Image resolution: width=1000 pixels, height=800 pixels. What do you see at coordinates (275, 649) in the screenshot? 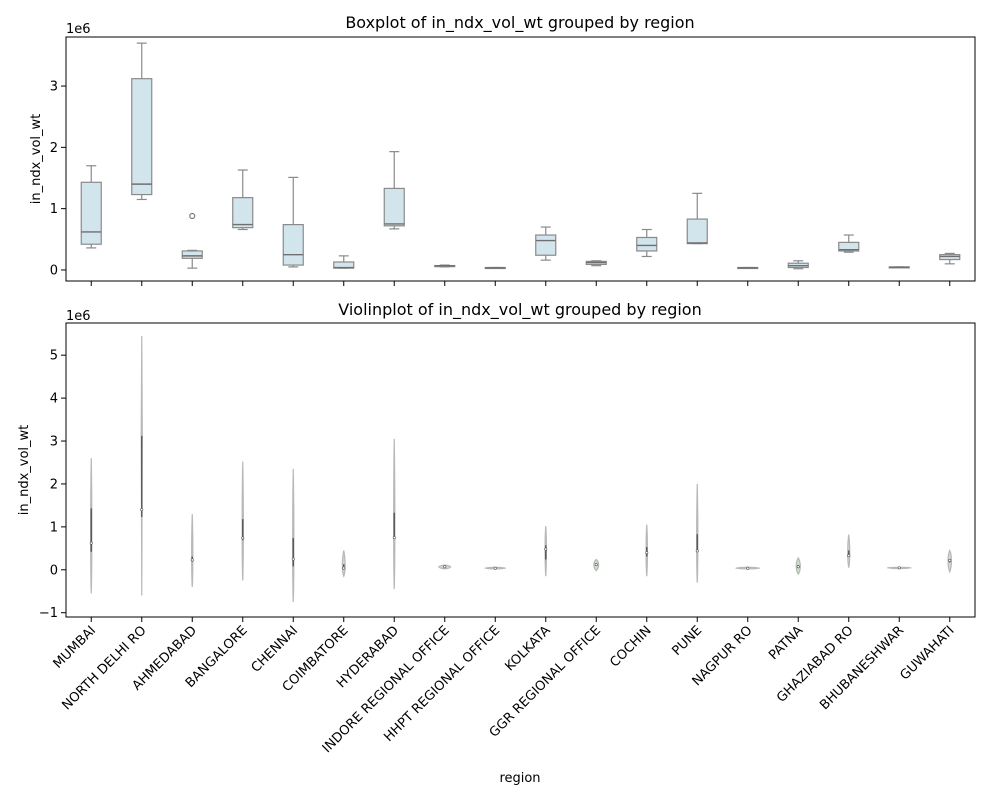
I see `violinplot-xtick-label-4: CHENNAI` at bounding box center [275, 649].